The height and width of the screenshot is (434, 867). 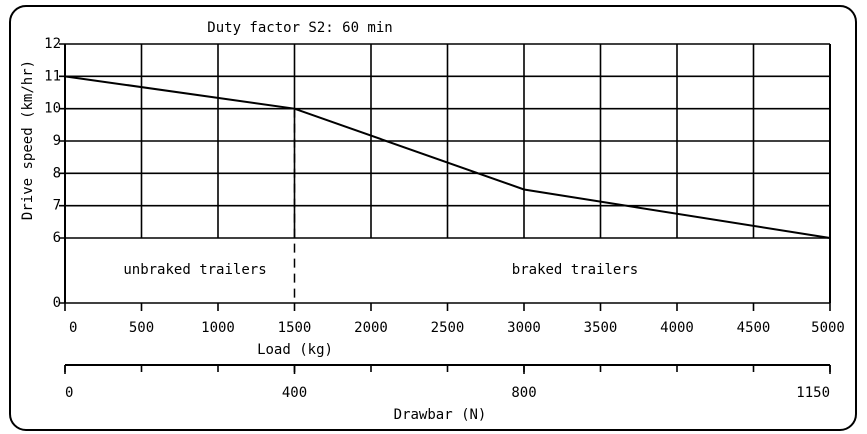 What do you see at coordinates (194, 270) in the screenshot?
I see `annotation: unbraked trailers` at bounding box center [194, 270].